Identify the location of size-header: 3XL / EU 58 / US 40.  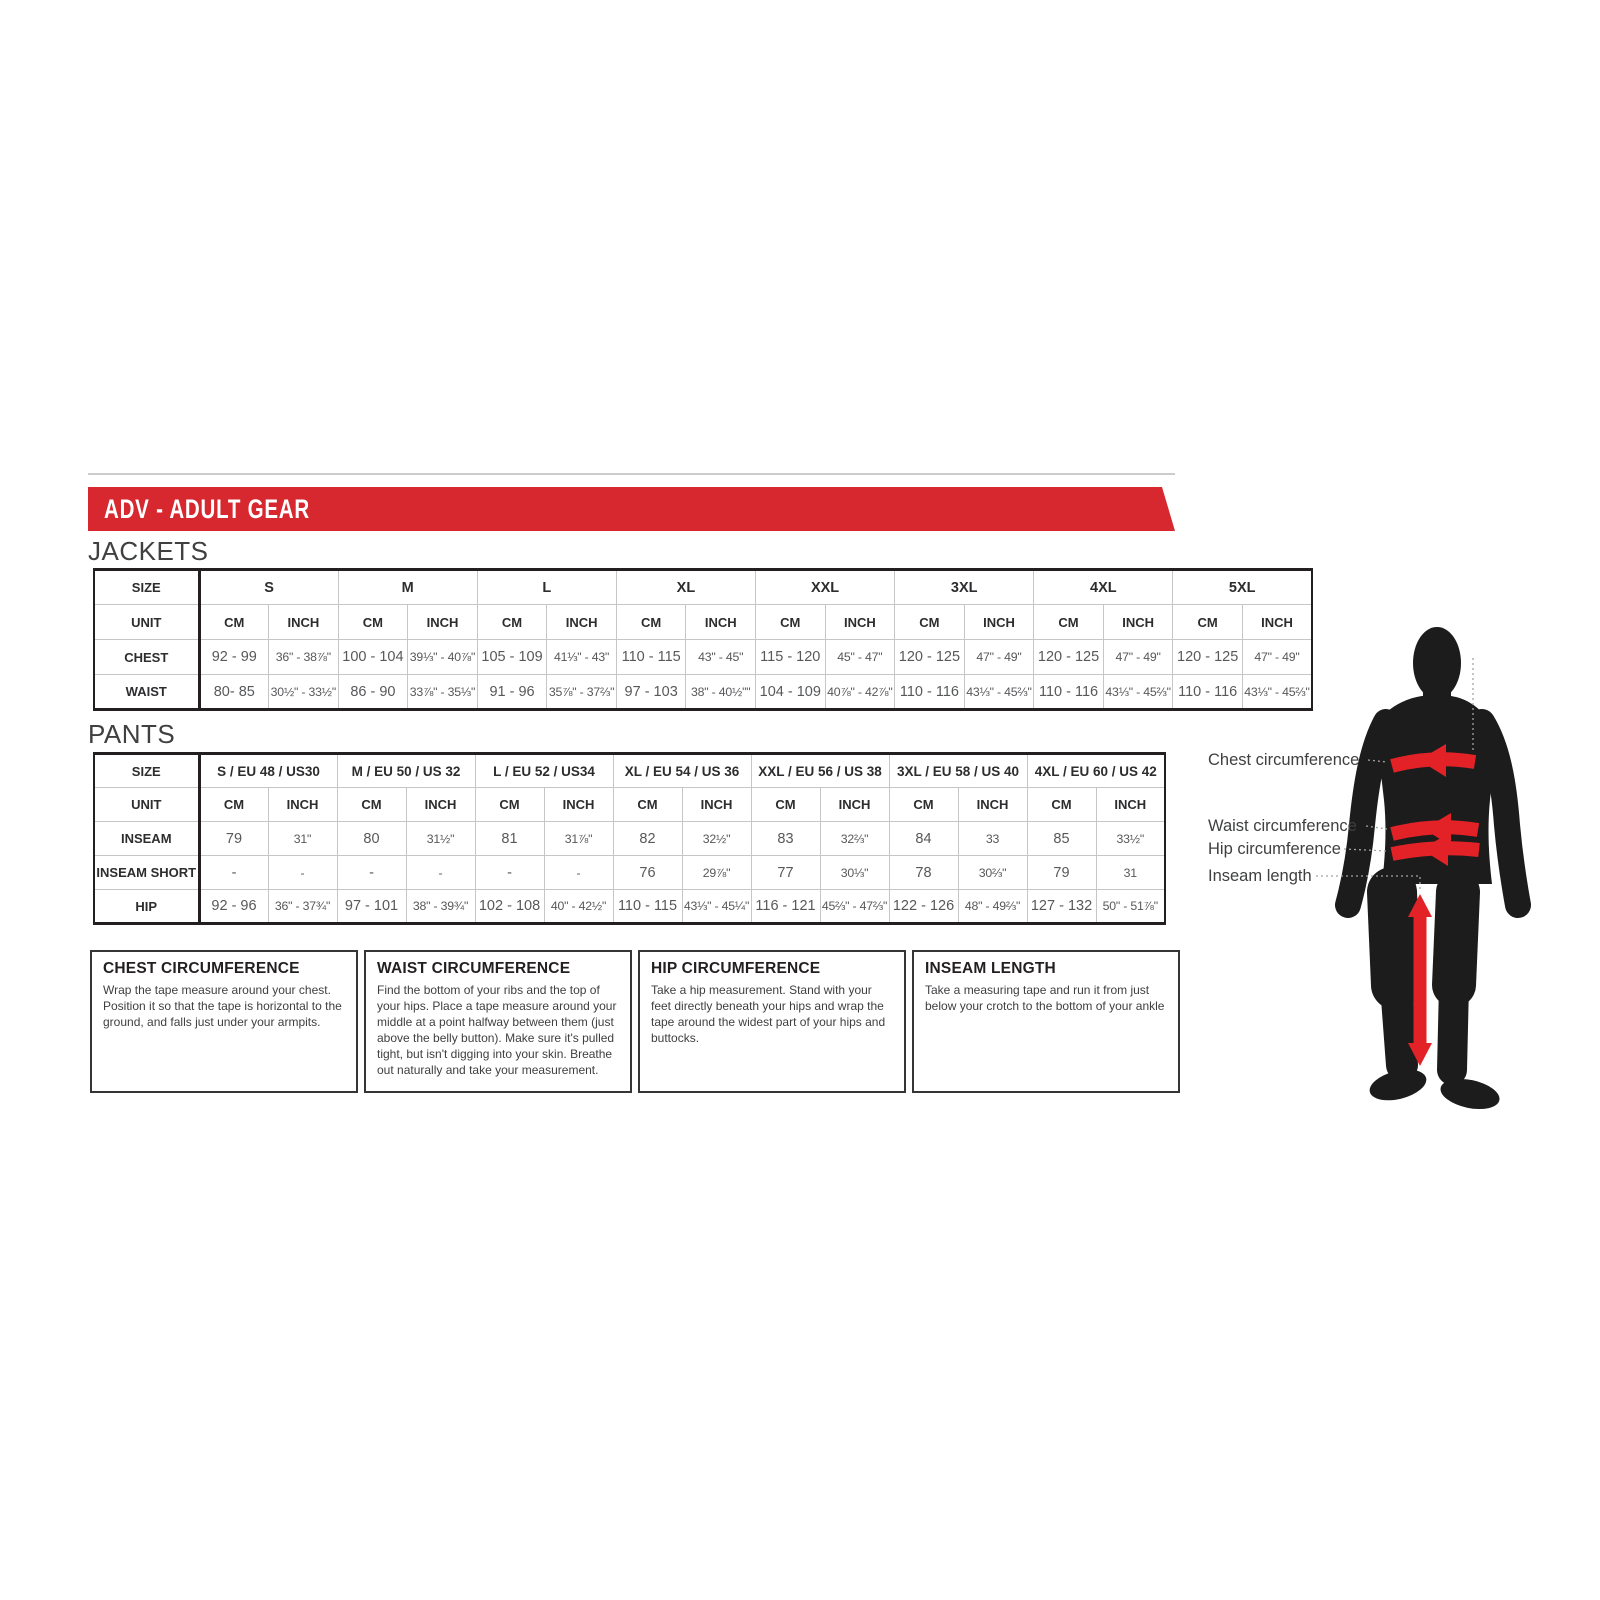
(958, 770).